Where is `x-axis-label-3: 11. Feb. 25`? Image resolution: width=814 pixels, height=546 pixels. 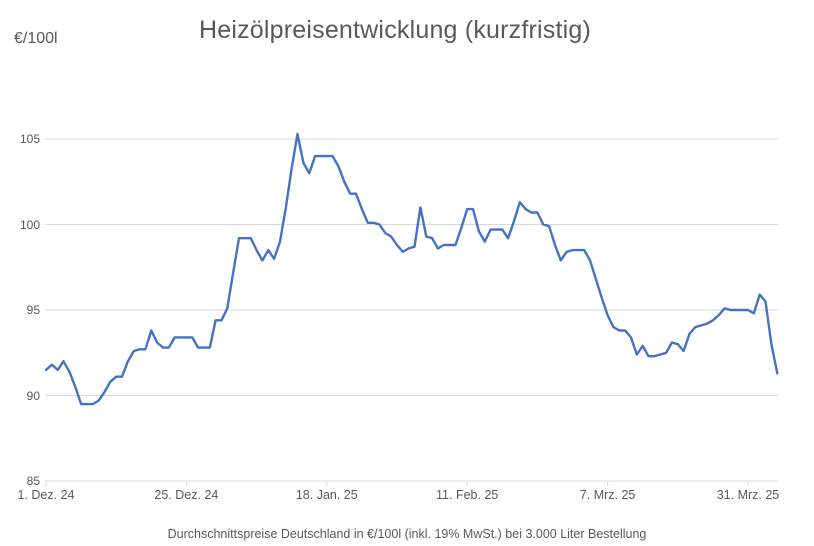
x-axis-label-3: 11. Feb. 25 is located at coordinates (467, 495).